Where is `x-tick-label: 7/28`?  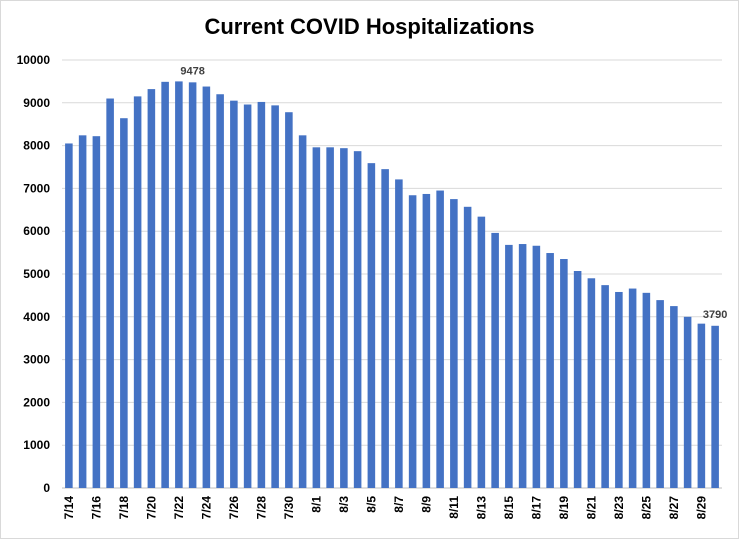
x-tick-label: 7/28 is located at coordinates (261, 508).